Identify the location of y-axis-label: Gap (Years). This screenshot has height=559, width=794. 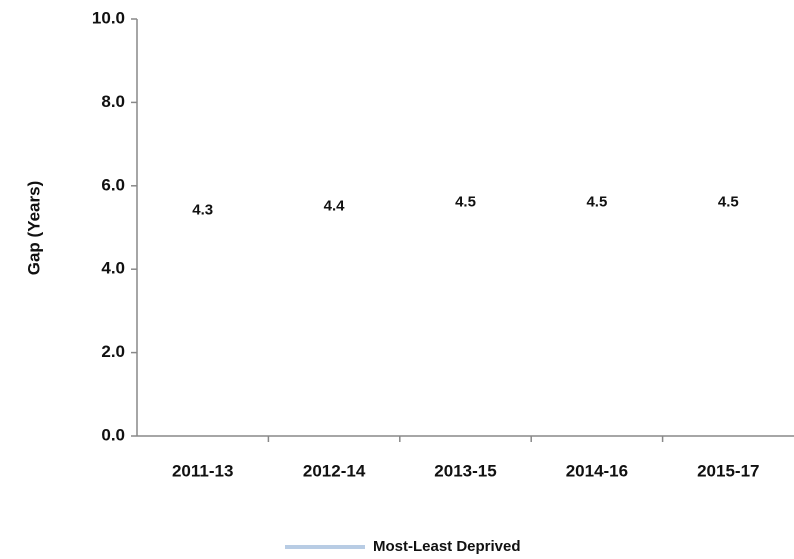
(33, 228).